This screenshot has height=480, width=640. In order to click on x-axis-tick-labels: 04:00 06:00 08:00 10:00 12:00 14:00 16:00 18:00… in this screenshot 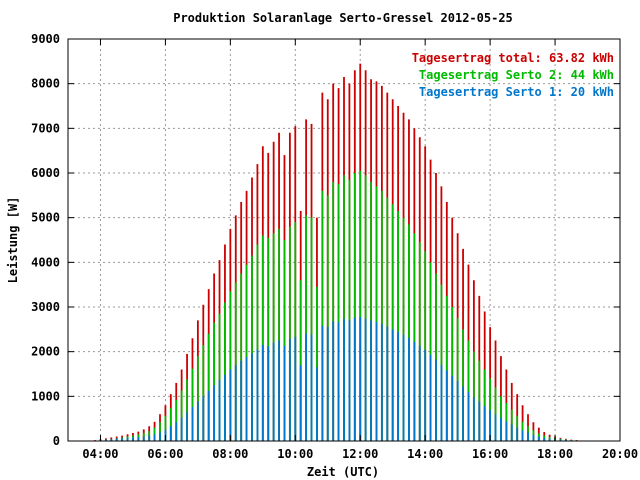, I will do `click(360, 454)`.